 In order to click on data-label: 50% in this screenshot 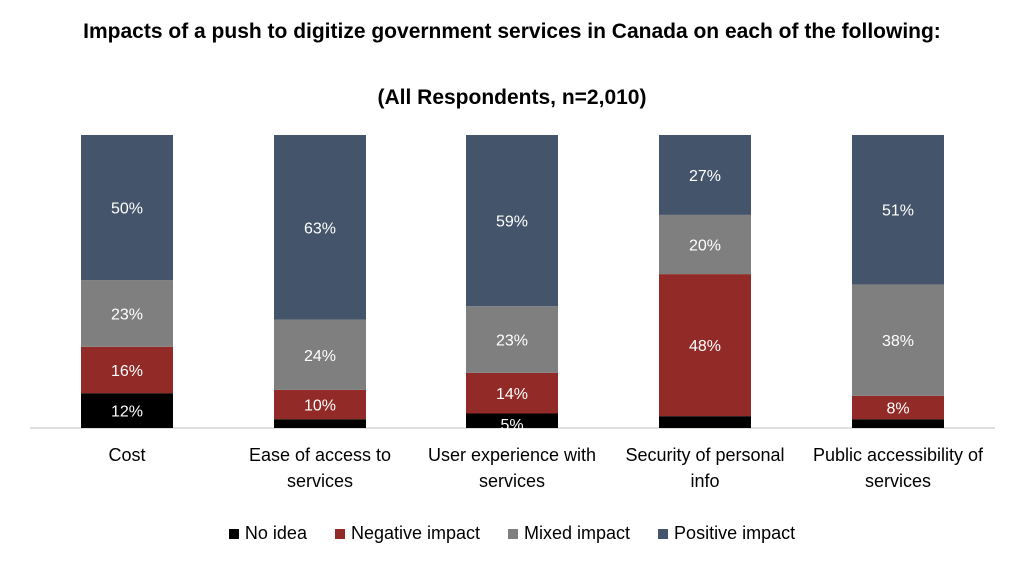, I will do `click(127, 209)`.